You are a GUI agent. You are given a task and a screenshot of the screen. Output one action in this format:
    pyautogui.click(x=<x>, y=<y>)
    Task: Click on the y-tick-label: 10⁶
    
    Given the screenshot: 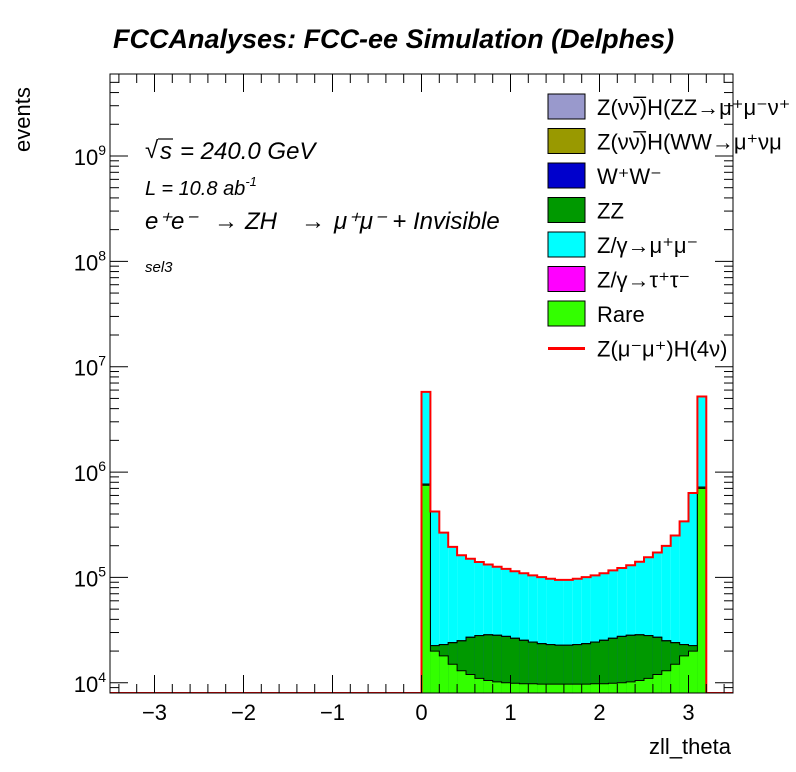 What is the action you would take?
    pyautogui.click(x=90, y=472)
    